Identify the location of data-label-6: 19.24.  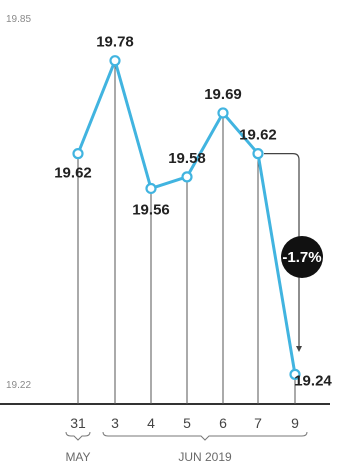
(313, 380).